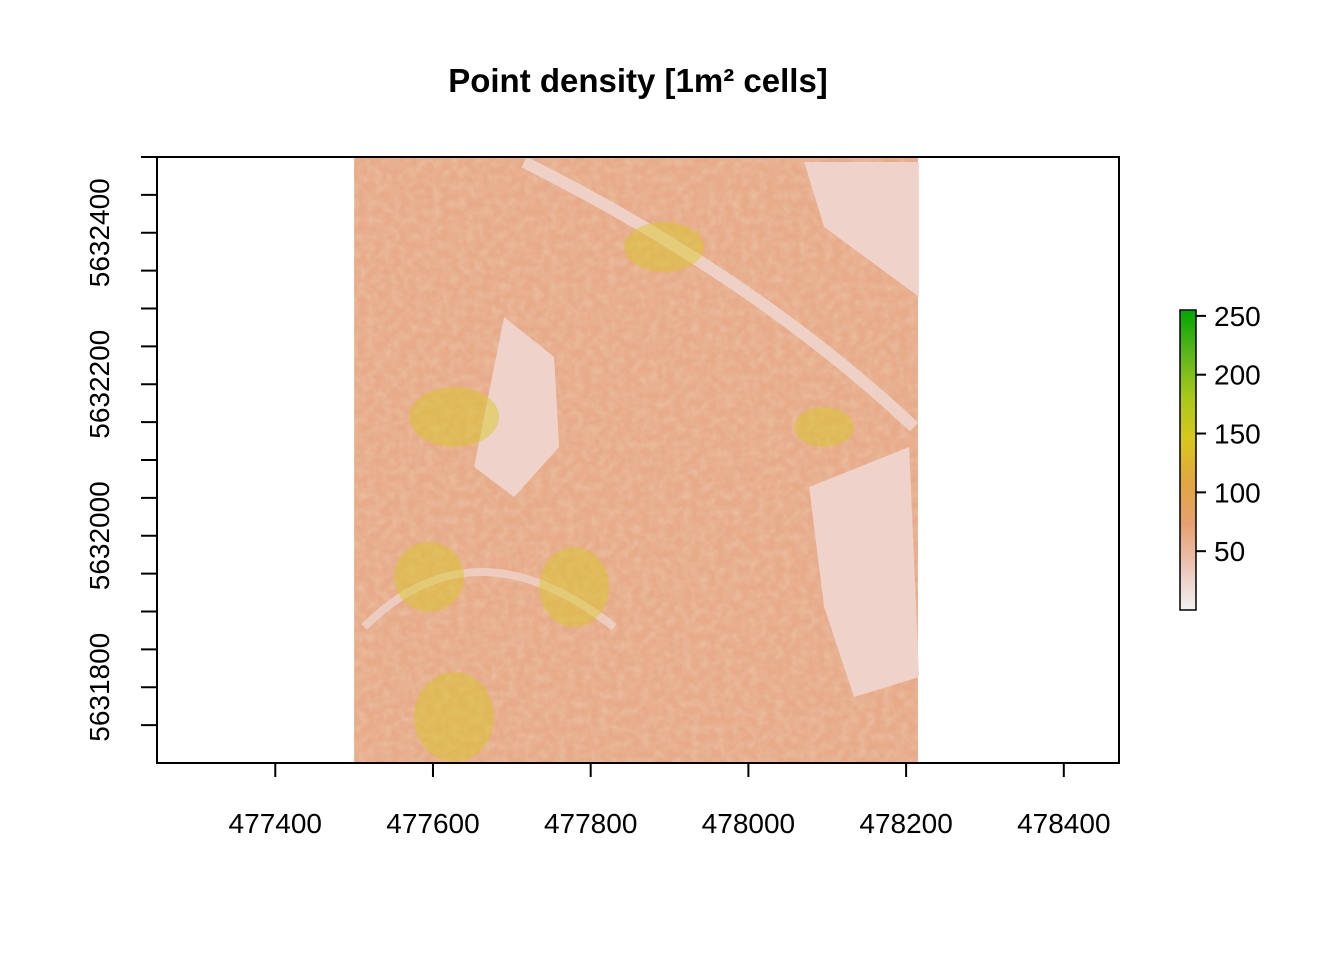 The image size is (1344, 965). What do you see at coordinates (120, 449) in the screenshot?
I see `y-axis: 5631800 5632000 5632200 5632400` at bounding box center [120, 449].